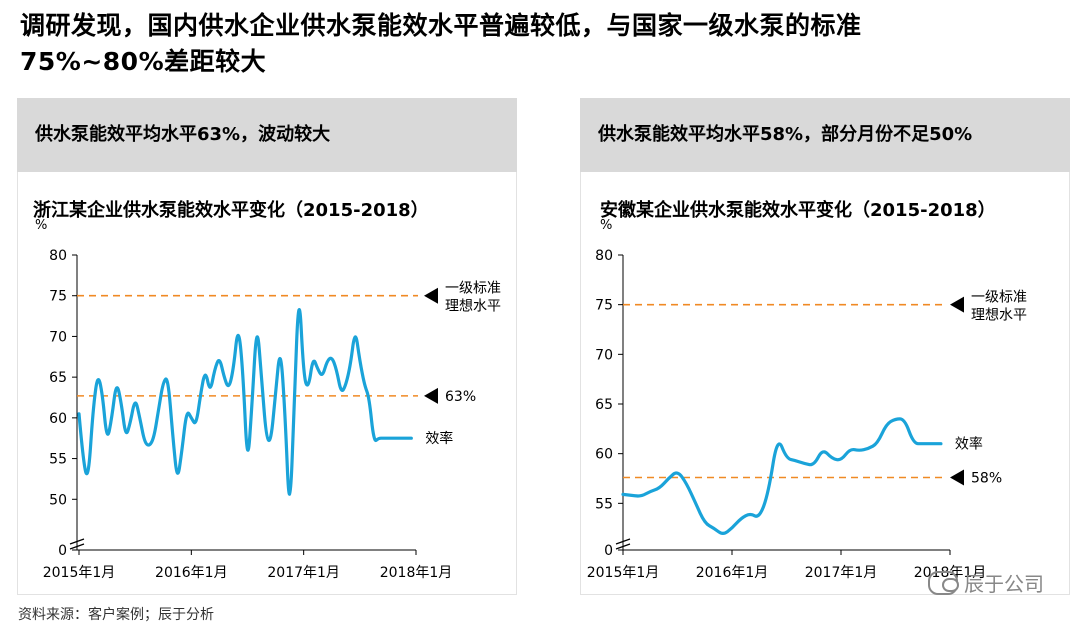 The height and width of the screenshot is (633, 1080). Describe the element at coordinates (143, 61) in the screenshot. I see `headline-line-2: 75%~80%差距较大` at that location.